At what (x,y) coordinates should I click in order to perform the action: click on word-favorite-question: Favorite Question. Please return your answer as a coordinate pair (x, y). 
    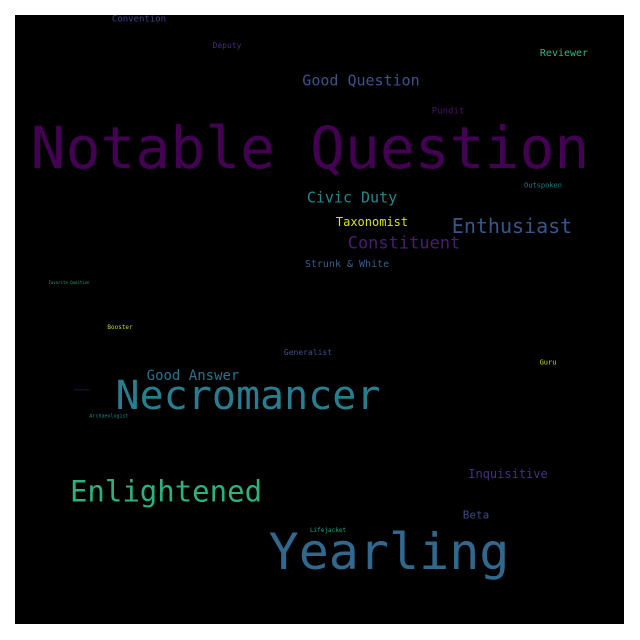
    Looking at the image, I should click on (69, 282).